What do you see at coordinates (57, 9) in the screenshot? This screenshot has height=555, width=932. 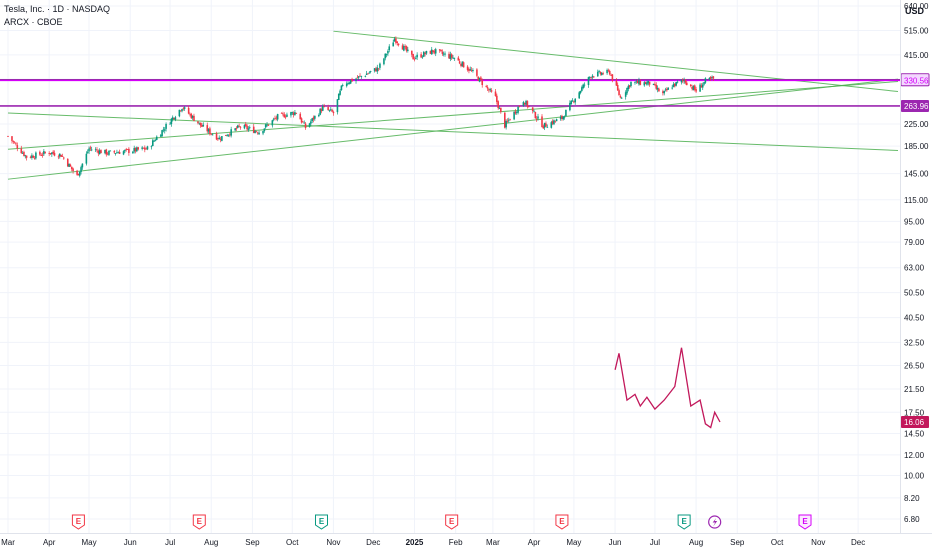 I see `symbol-title: Tesla, Inc. · 1D · NASDAQ` at bounding box center [57, 9].